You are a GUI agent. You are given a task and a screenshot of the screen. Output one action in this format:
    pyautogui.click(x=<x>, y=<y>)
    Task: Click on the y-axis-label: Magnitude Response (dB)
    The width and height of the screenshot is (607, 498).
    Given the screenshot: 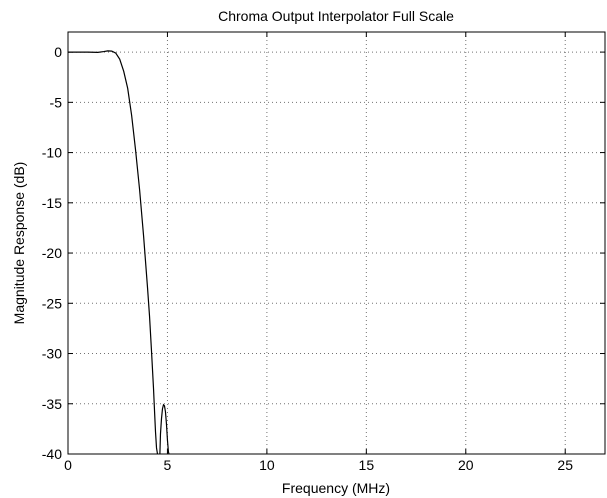 What is the action you would take?
    pyautogui.click(x=19, y=243)
    